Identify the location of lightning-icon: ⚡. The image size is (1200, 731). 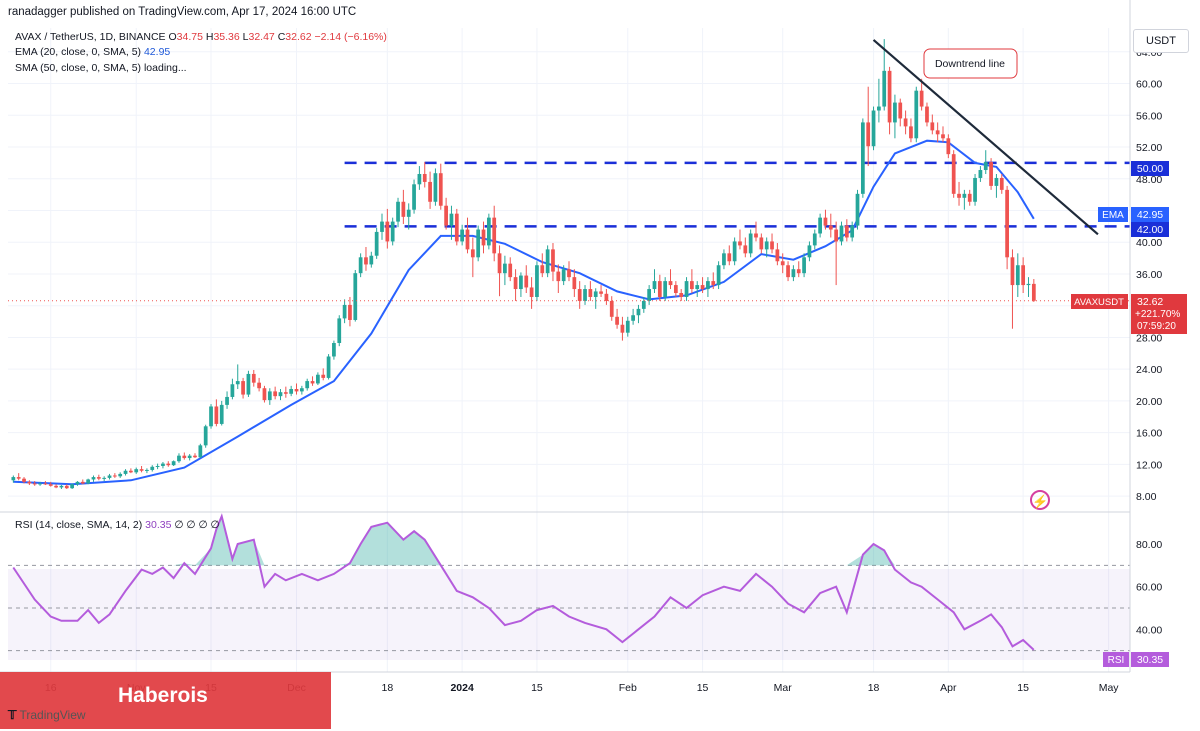
(1040, 500).